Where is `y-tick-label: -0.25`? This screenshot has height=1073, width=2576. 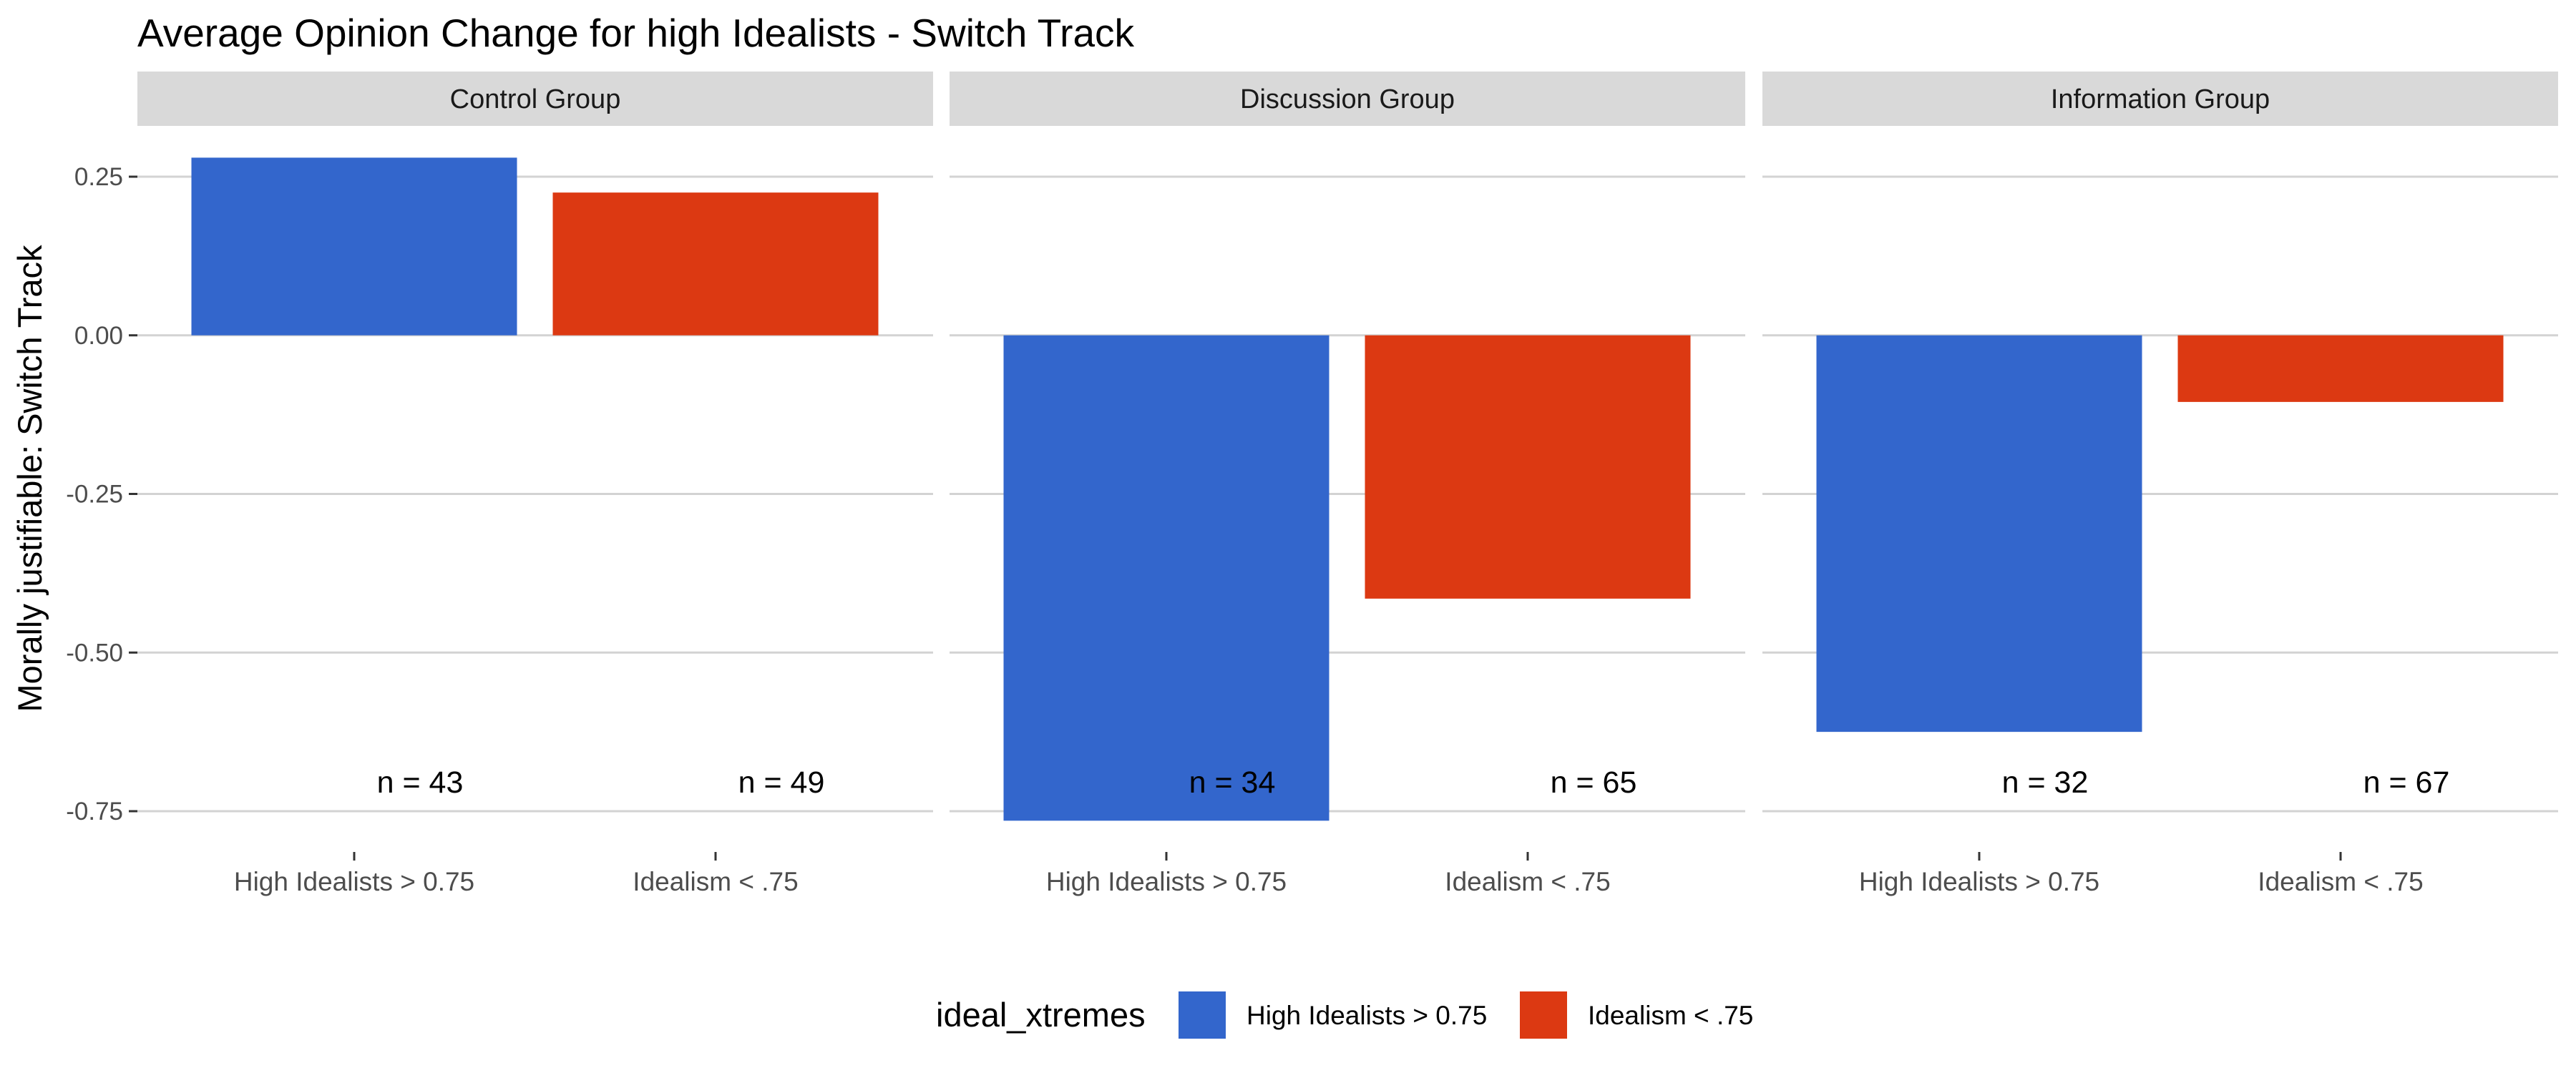 y-tick-label: -0.25 is located at coordinates (94, 495).